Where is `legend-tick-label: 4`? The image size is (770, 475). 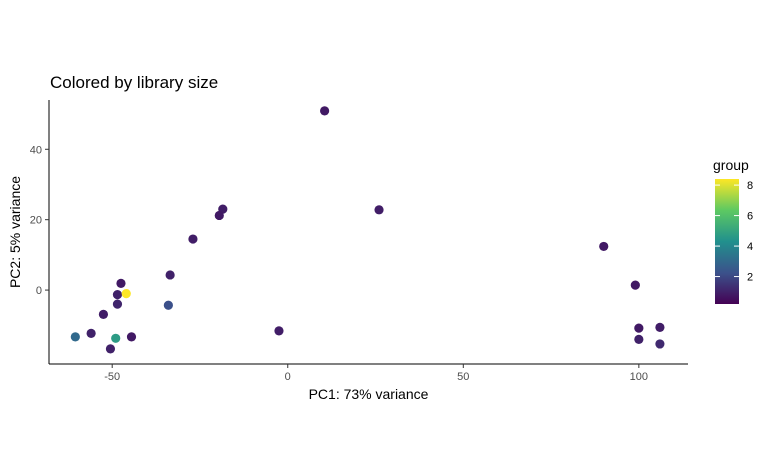
legend-tick-label: 4 is located at coordinates (750, 247).